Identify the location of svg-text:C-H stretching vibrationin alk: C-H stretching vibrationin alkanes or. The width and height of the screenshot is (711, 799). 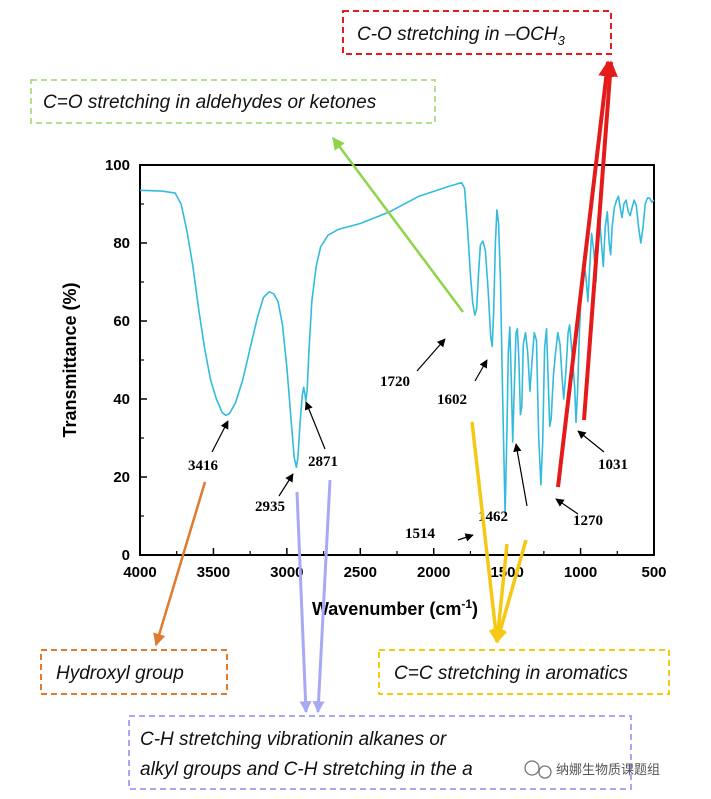
(293, 739).